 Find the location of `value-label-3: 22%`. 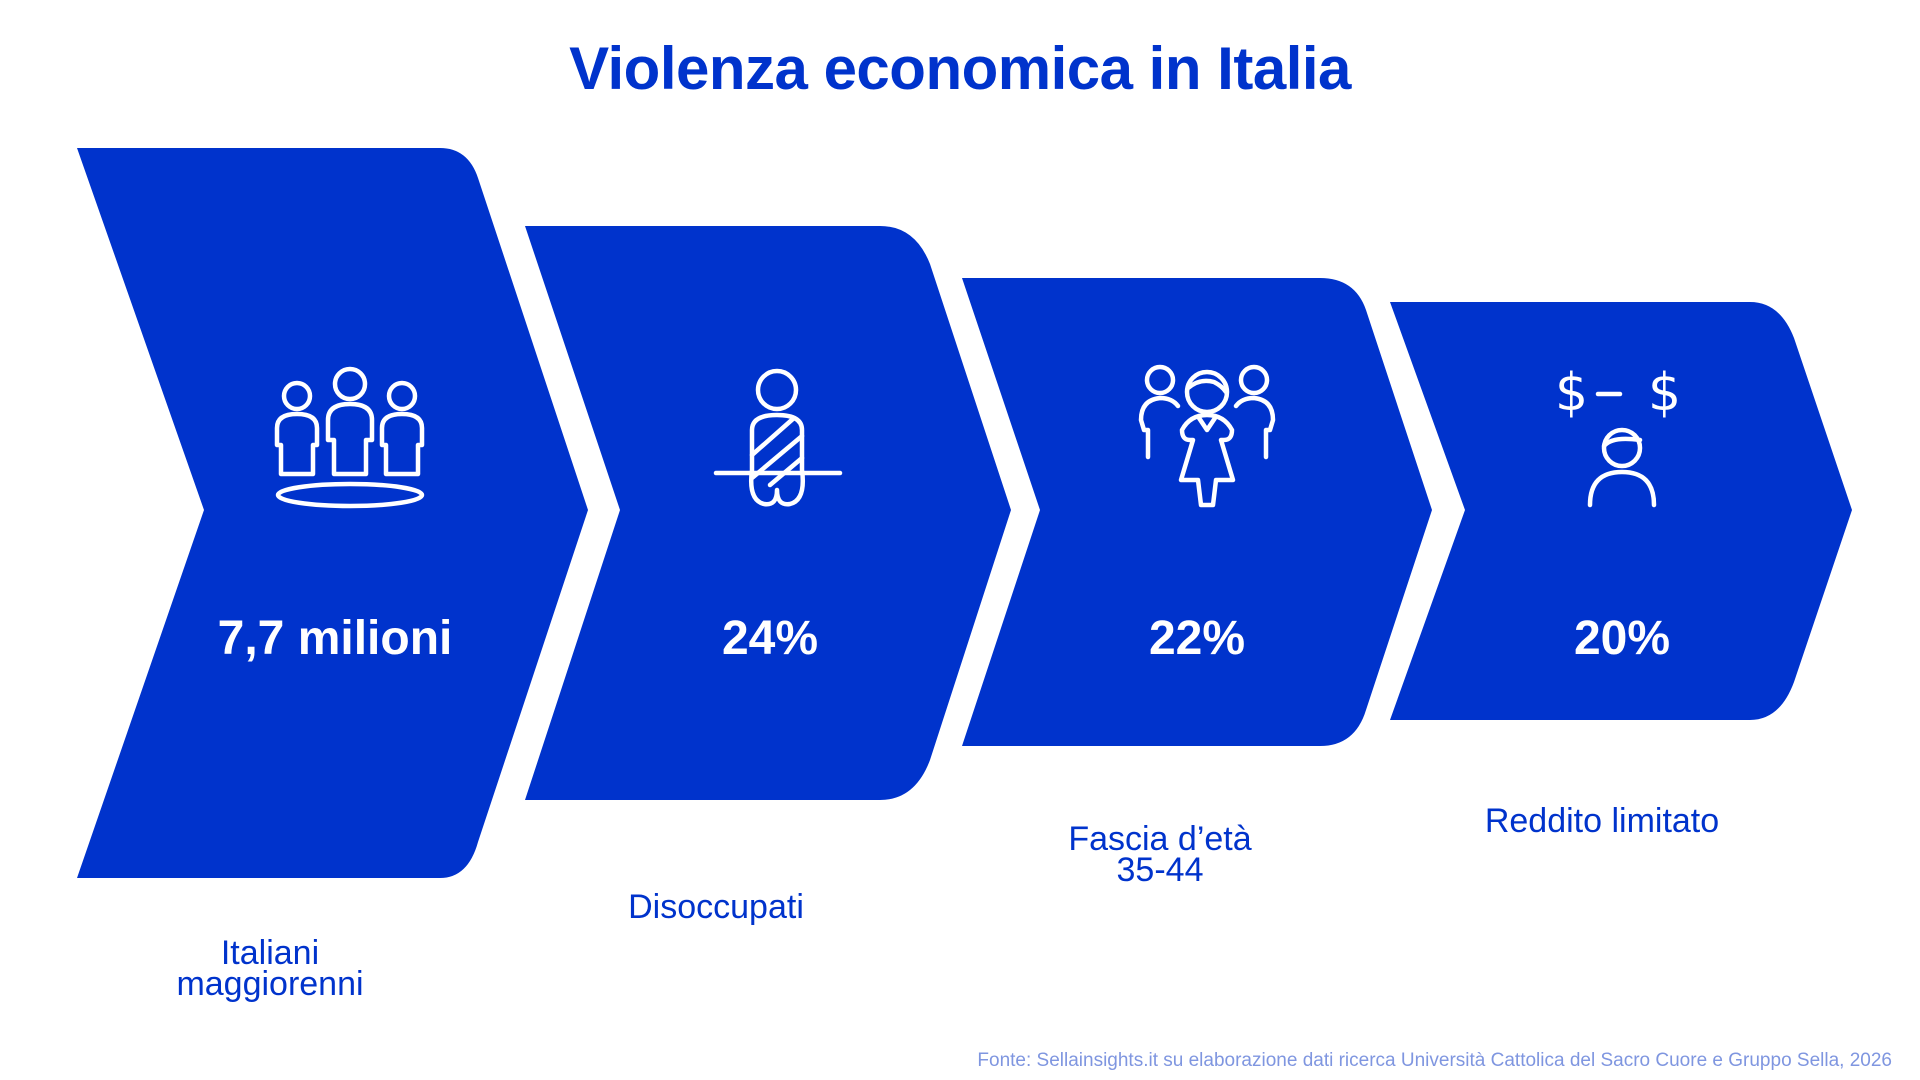

value-label-3: 22% is located at coordinates (1197, 638).